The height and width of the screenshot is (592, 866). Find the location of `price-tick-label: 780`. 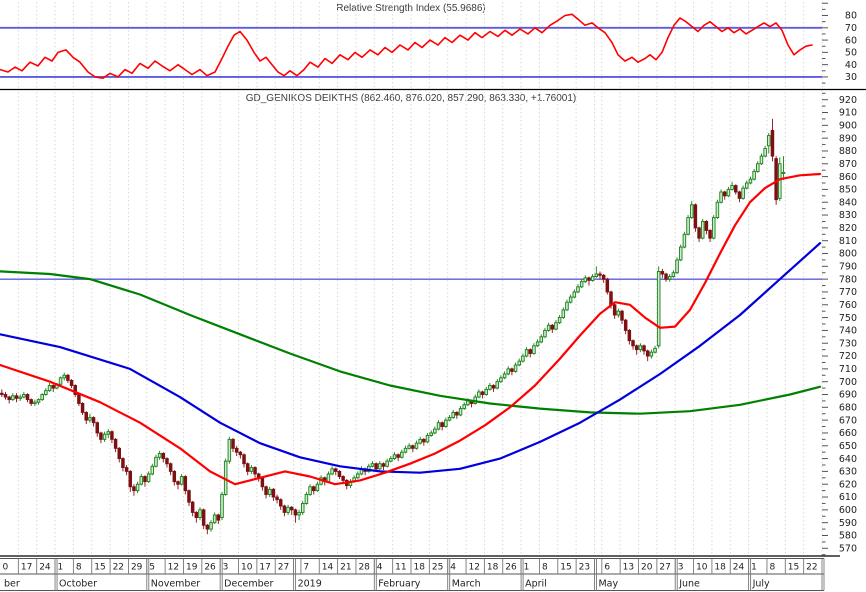

price-tick-label: 780 is located at coordinates (848, 279).